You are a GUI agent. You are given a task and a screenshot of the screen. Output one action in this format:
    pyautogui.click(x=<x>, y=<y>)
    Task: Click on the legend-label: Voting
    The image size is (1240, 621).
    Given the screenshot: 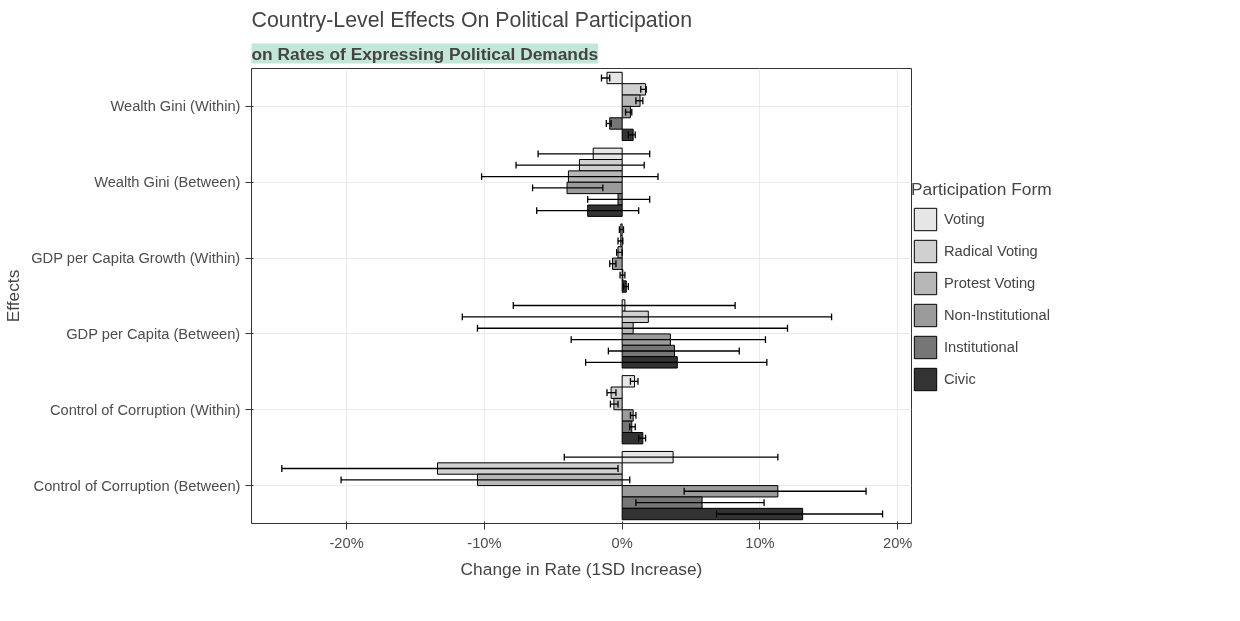 What is the action you would take?
    pyautogui.click(x=964, y=219)
    